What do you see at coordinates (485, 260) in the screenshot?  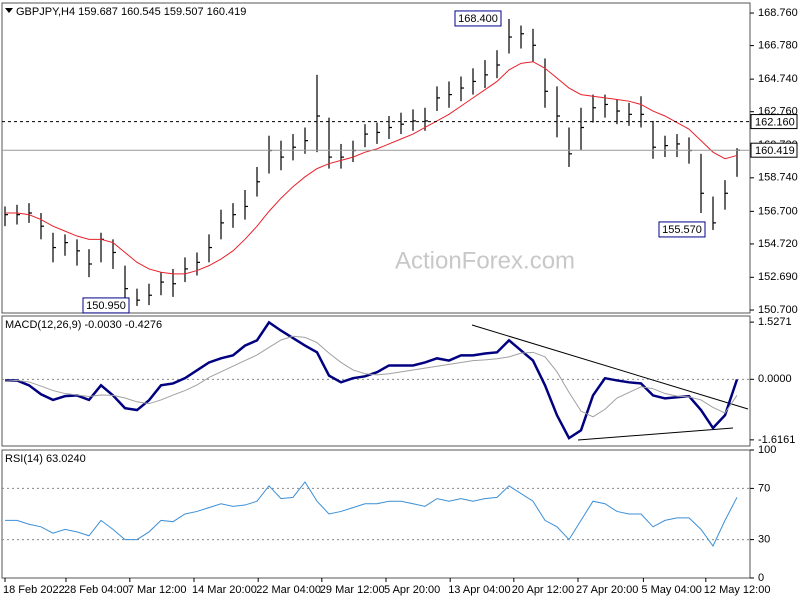 I see `watermark: ActionForex.com` at bounding box center [485, 260].